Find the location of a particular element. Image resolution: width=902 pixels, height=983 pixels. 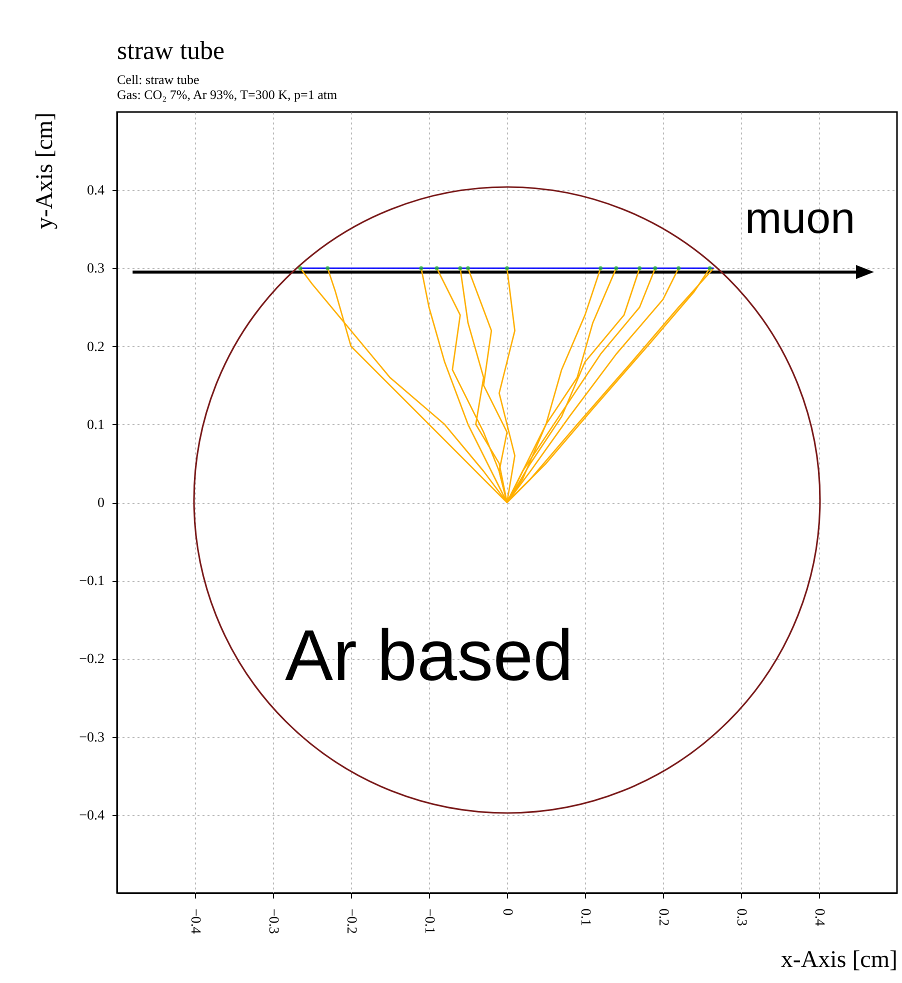

y-tick-label: −0.1 is located at coordinates (91, 582).